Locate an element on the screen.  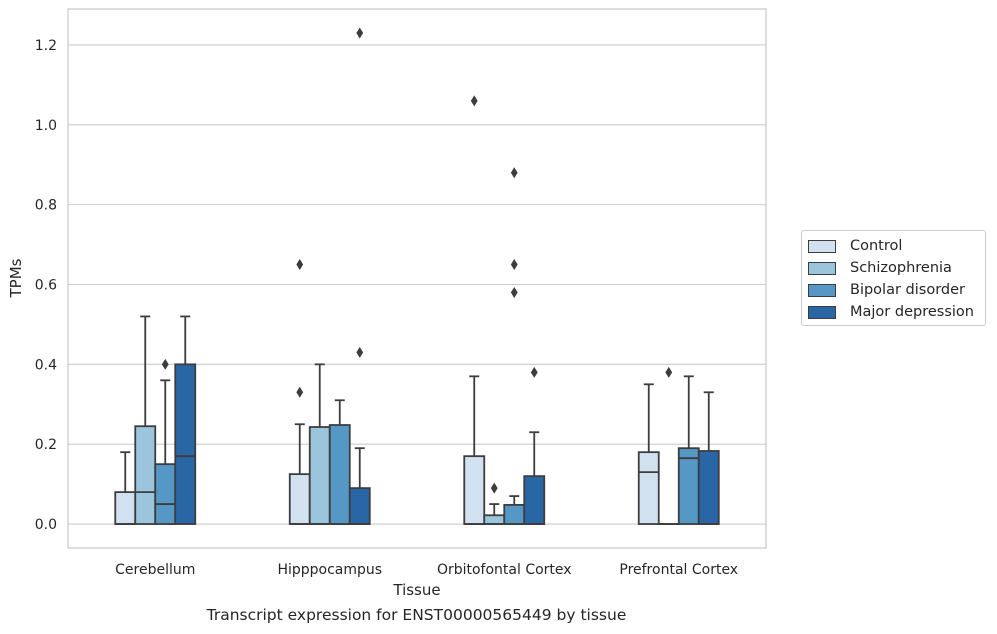
x-axis-title: Tissue is located at coordinates (416, 590).